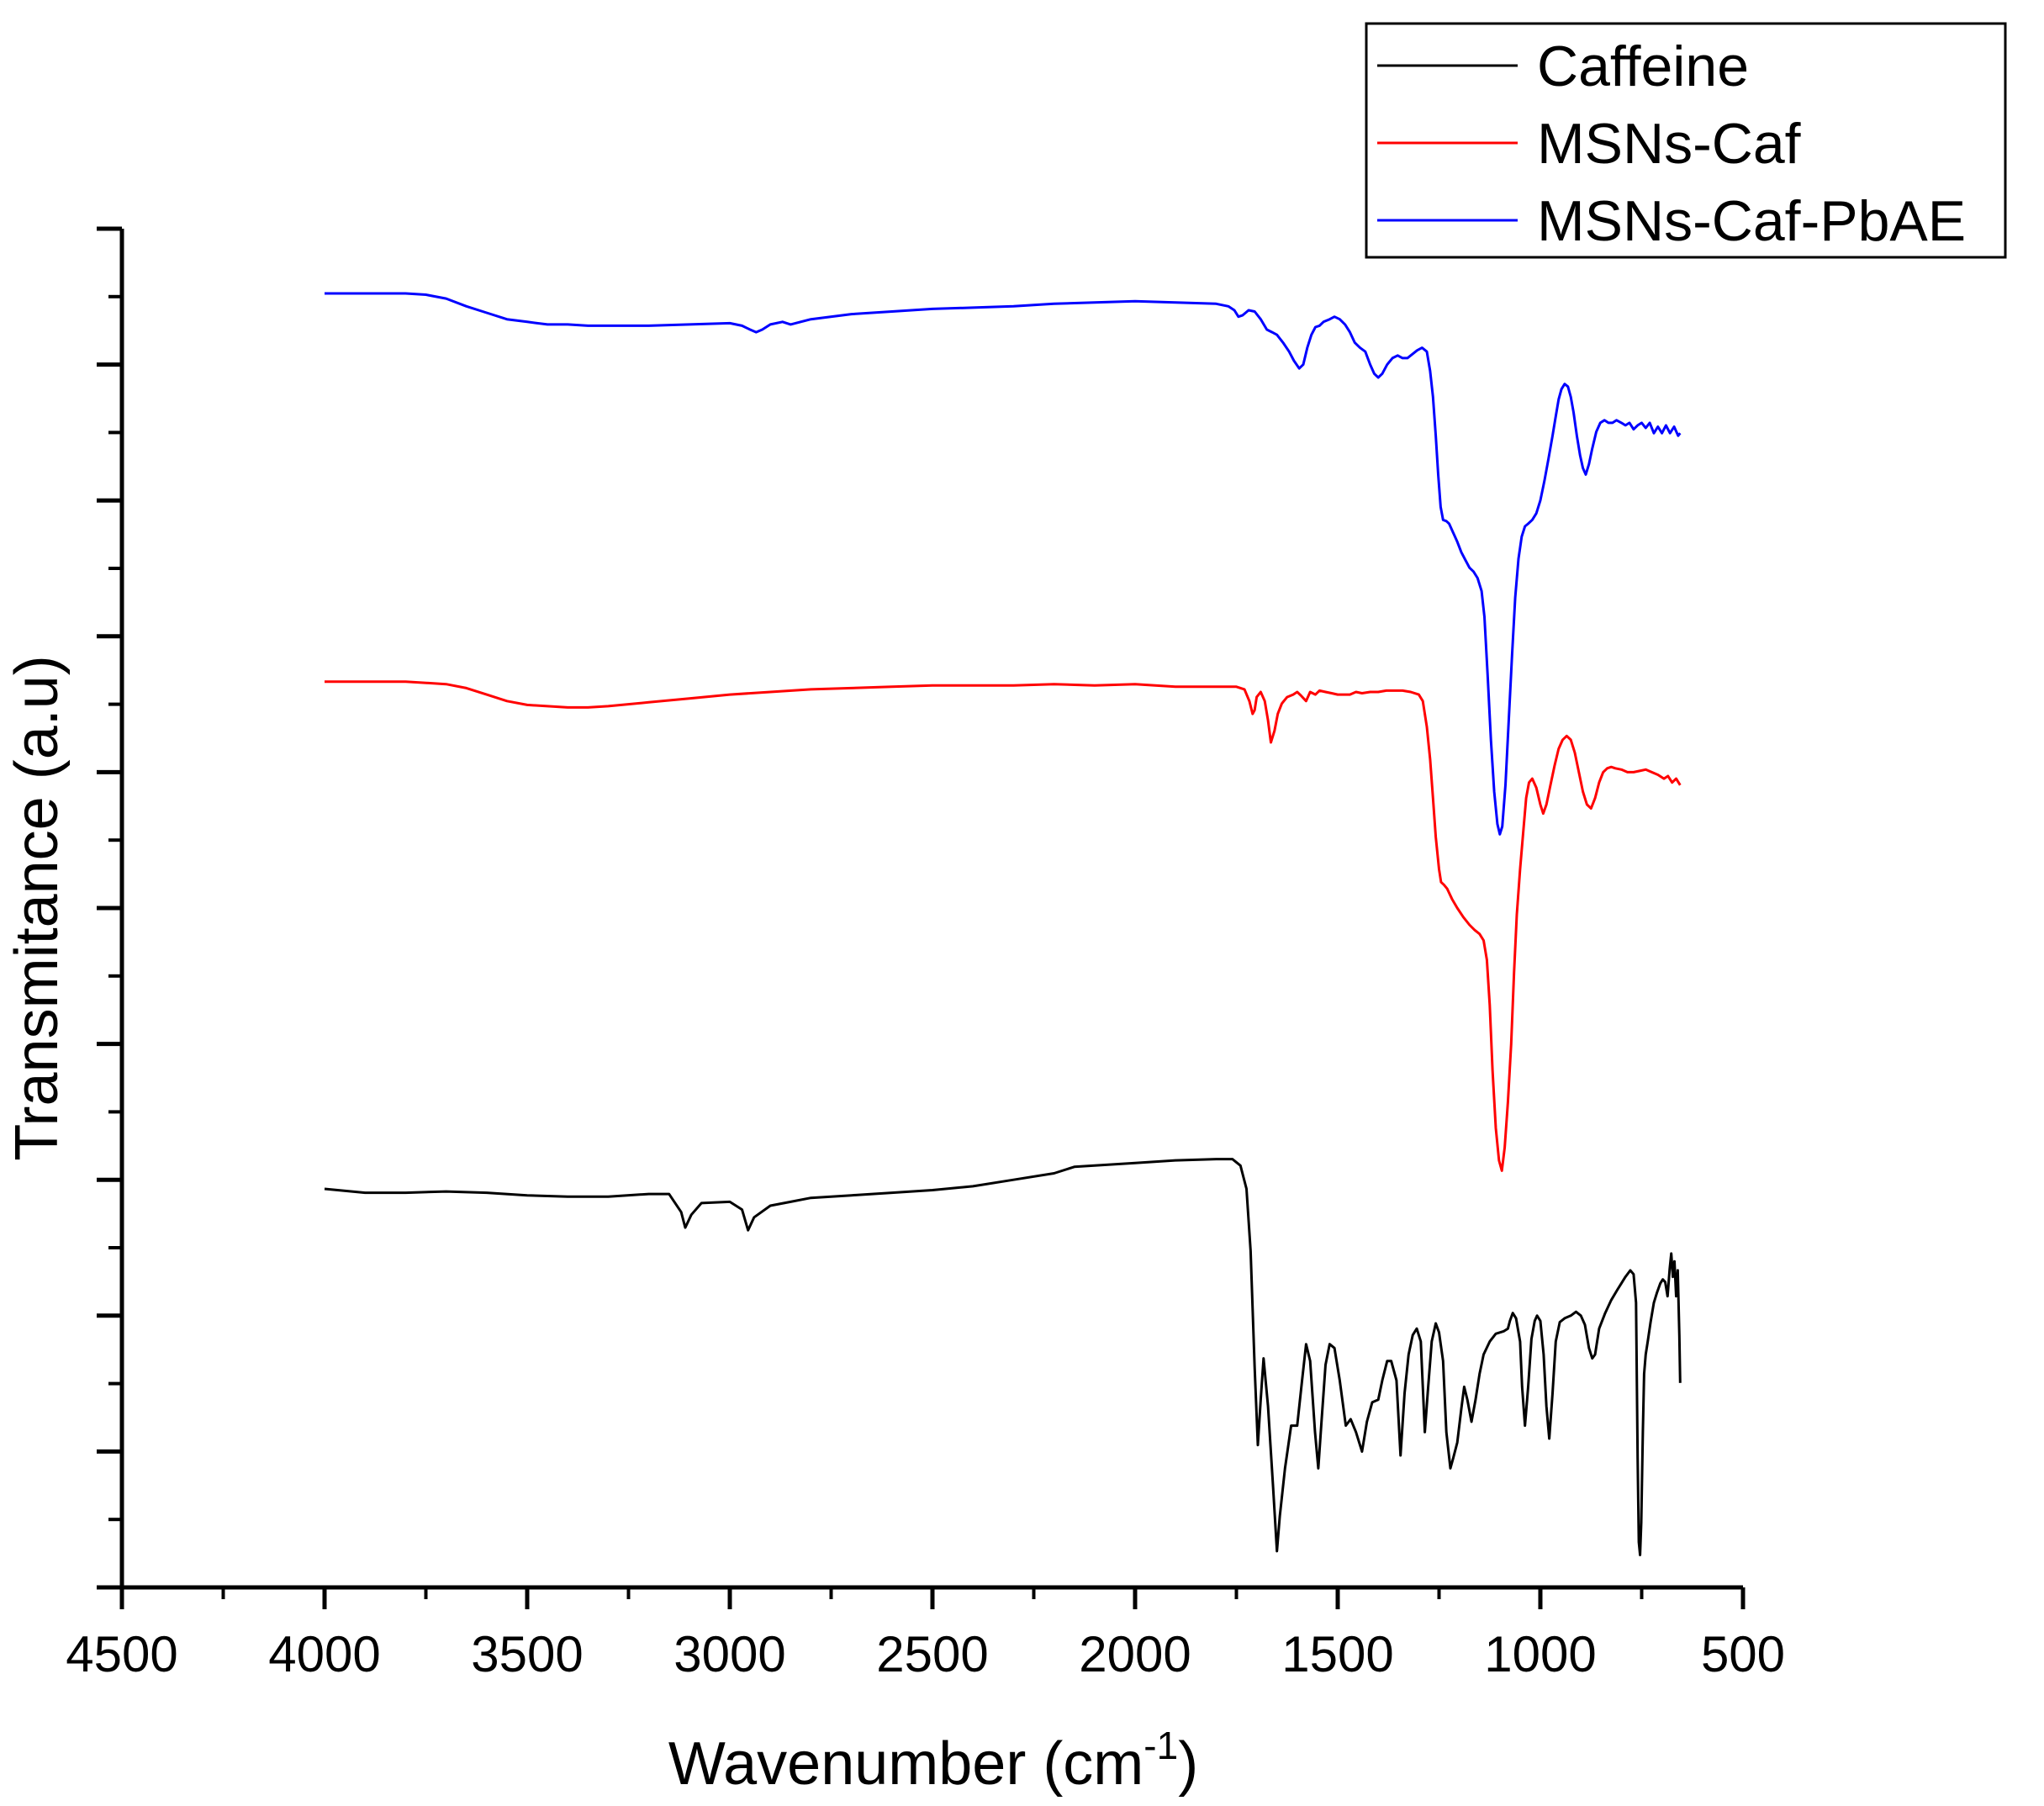 This screenshot has width=2044, height=1806. Describe the element at coordinates (1540, 1654) in the screenshot. I see `x-tick-label: 1000` at that location.